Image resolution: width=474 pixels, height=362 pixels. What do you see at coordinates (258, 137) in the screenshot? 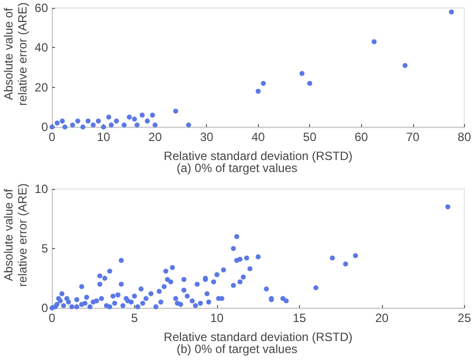
I see `x-tick-label: 40` at bounding box center [258, 137].